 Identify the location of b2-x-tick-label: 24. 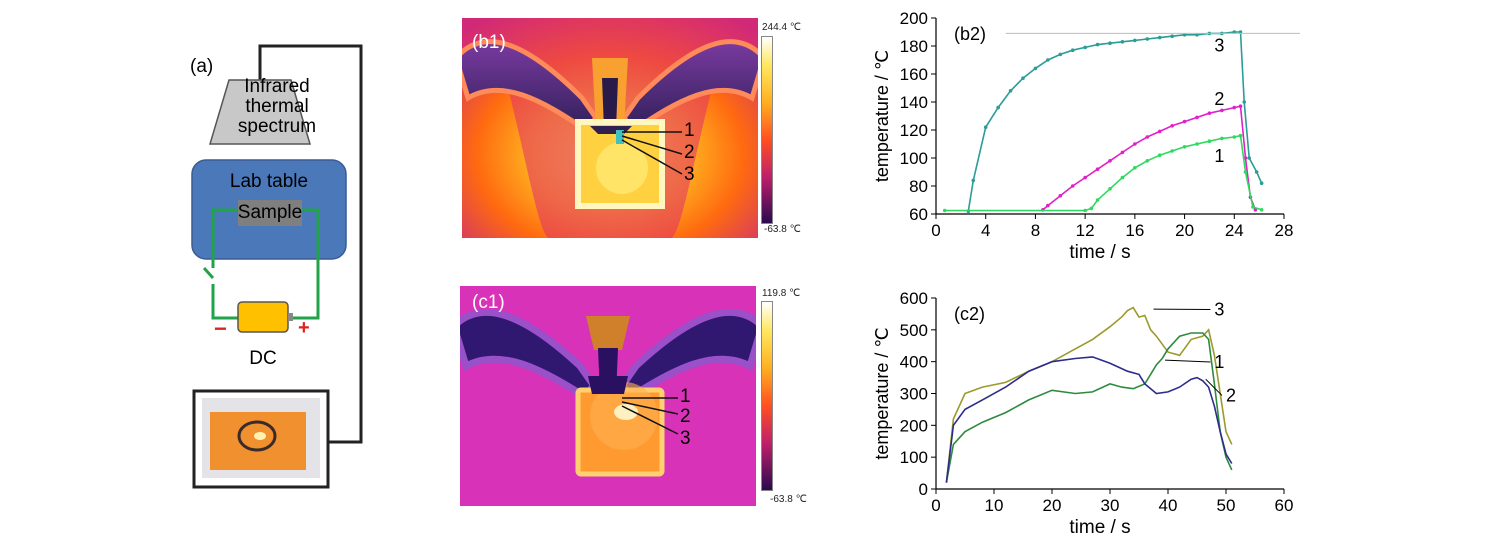
(1234, 230).